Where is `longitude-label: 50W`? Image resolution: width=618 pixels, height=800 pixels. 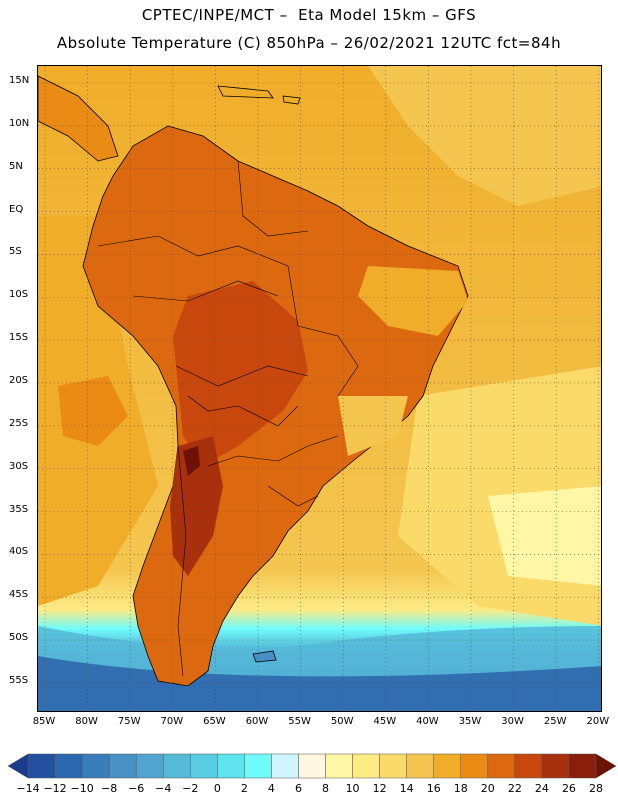 longitude-label: 50W is located at coordinates (342, 721).